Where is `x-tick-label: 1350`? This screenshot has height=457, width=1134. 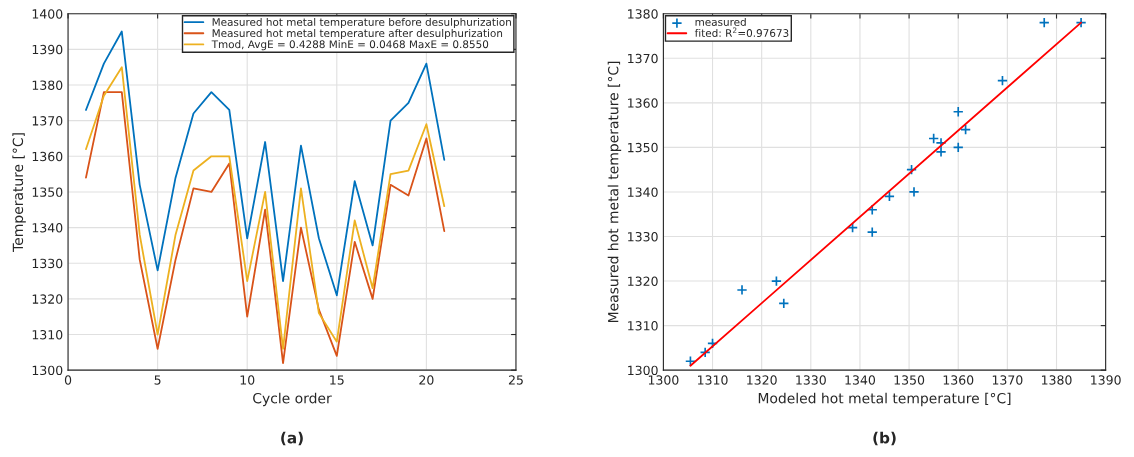 x-tick-label: 1350 is located at coordinates (909, 380).